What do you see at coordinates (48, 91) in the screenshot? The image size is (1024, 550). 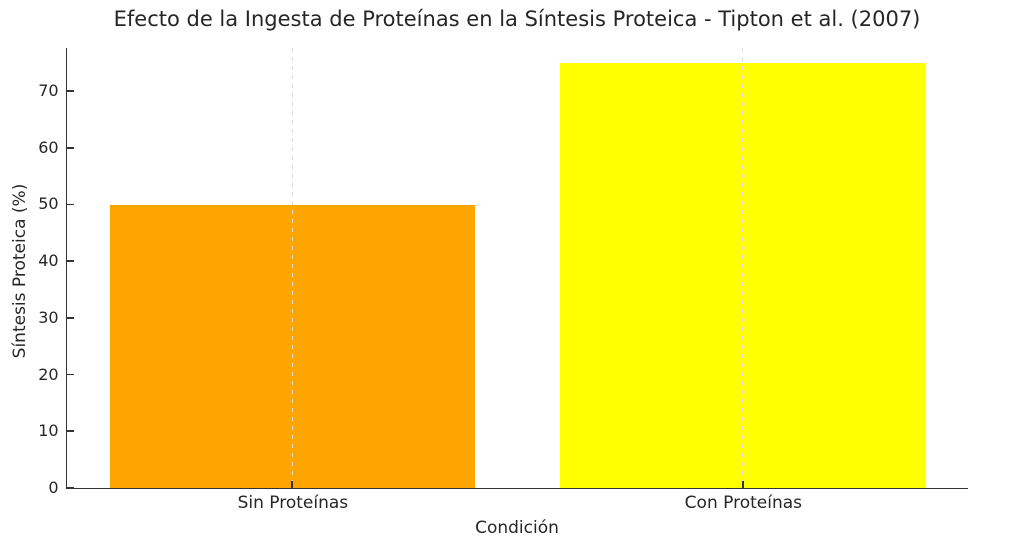 I see `y-tick-label: 70` at bounding box center [48, 91].